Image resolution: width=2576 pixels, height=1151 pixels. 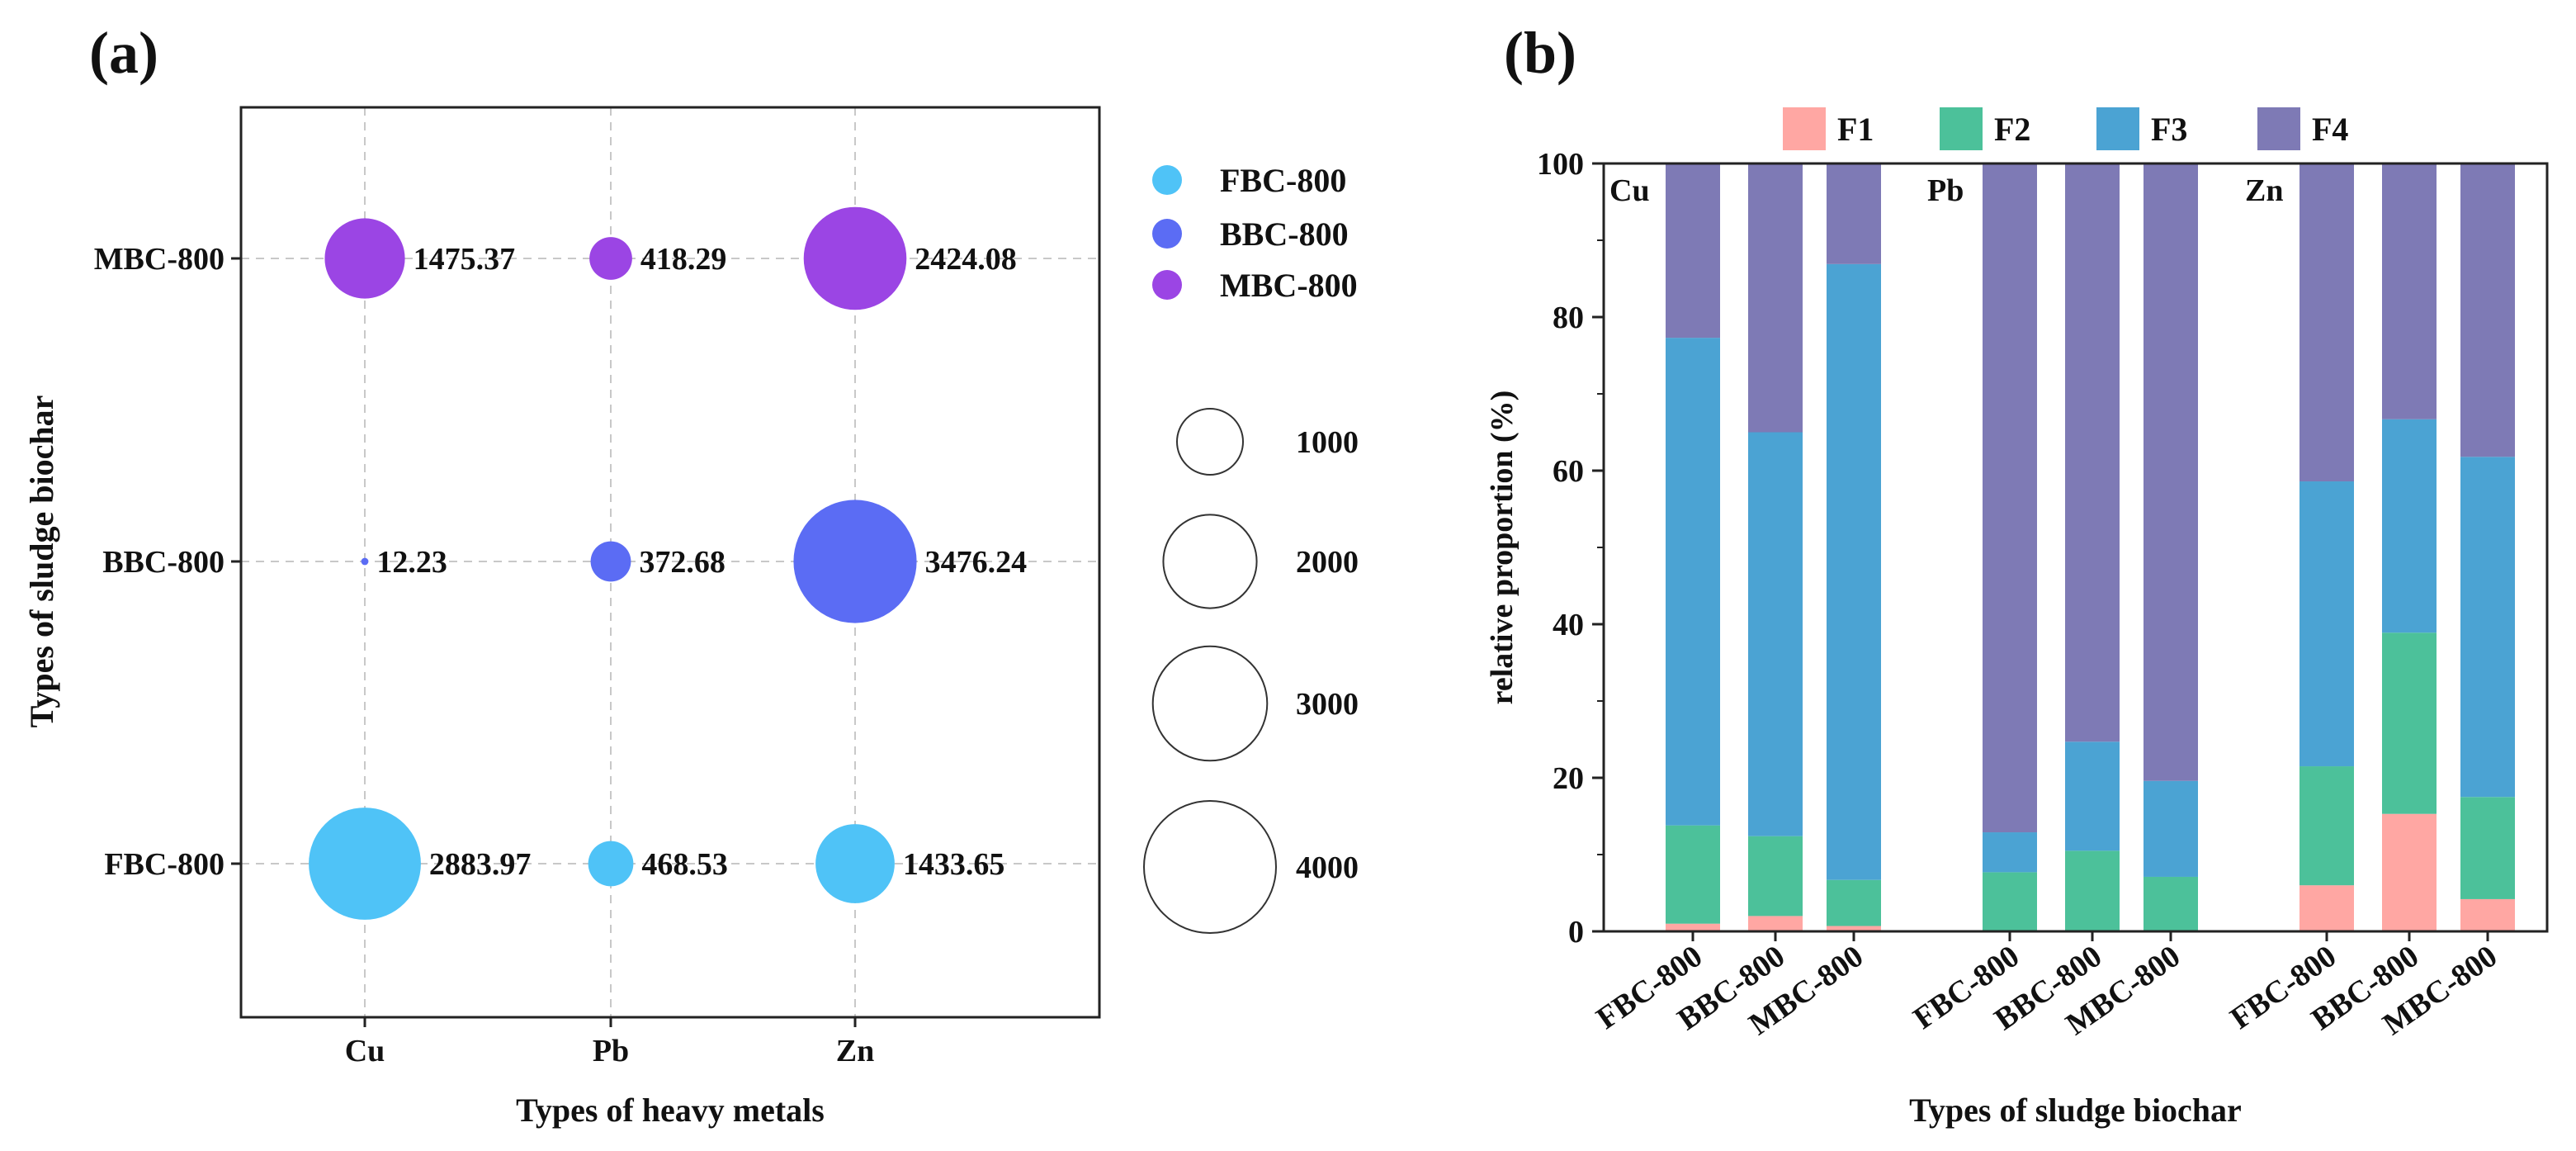 What do you see at coordinates (164, 865) in the screenshot?
I see `y-tick-label: FBC-800` at bounding box center [164, 865].